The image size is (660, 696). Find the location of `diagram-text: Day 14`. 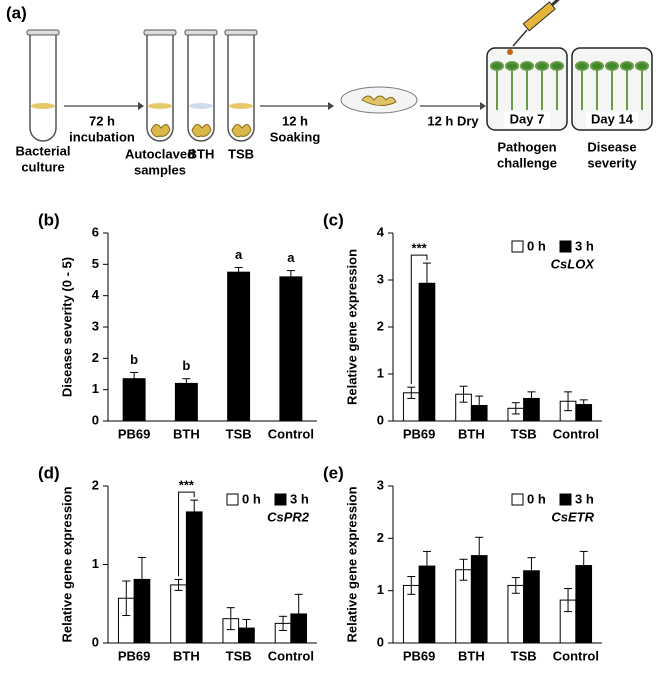

diagram-text: Day 14 is located at coordinates (612, 118).